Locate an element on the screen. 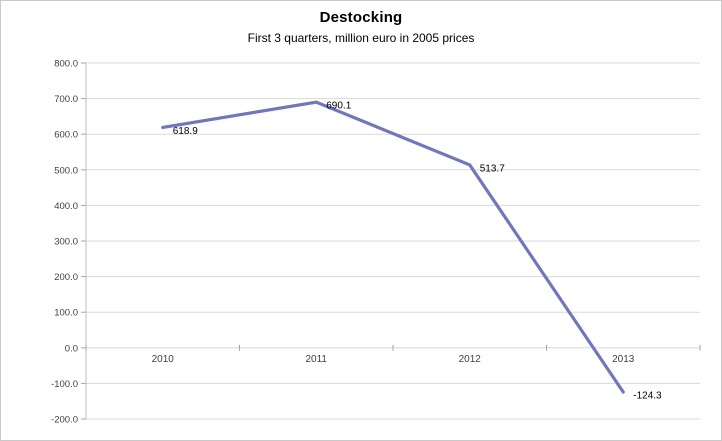 This screenshot has height=441, width=722. y-axis-label: 400.0 is located at coordinates (66, 206).